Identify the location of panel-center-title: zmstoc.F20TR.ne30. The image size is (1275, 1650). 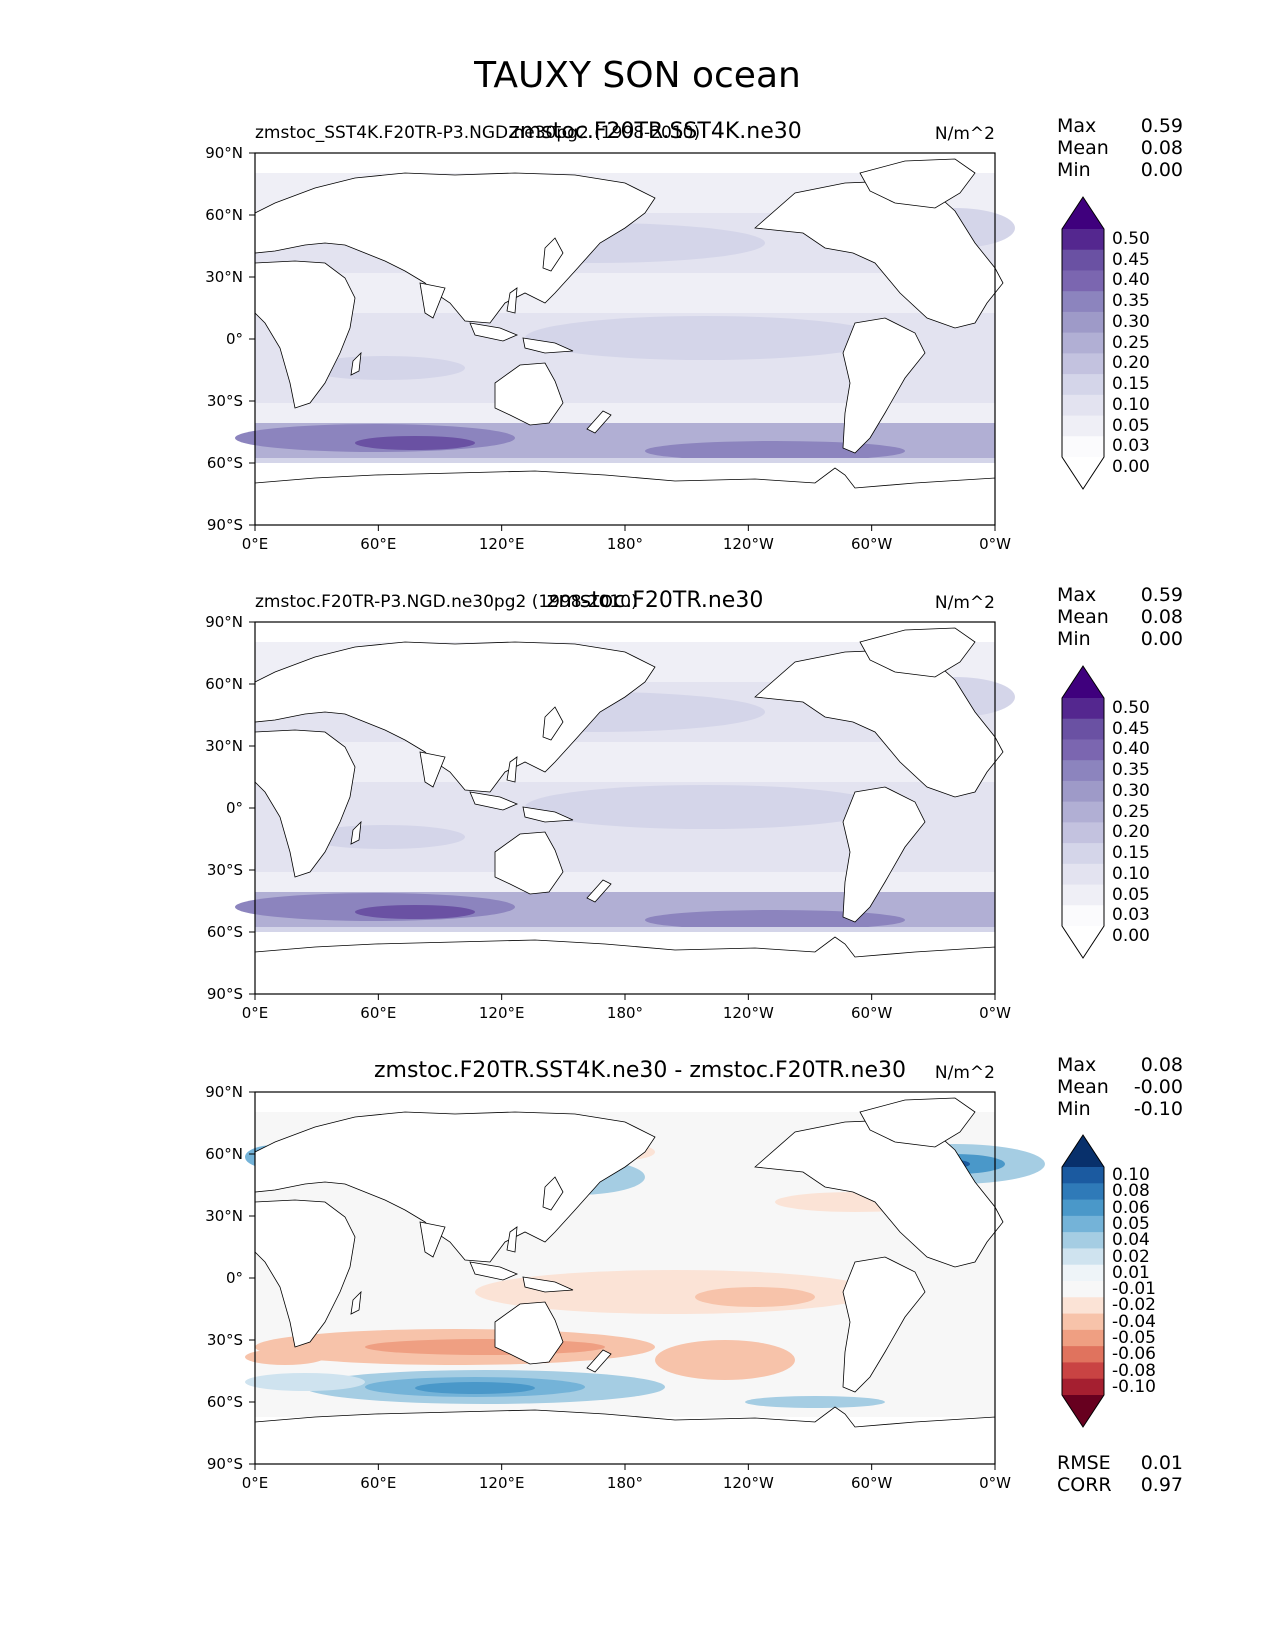
(655, 600).